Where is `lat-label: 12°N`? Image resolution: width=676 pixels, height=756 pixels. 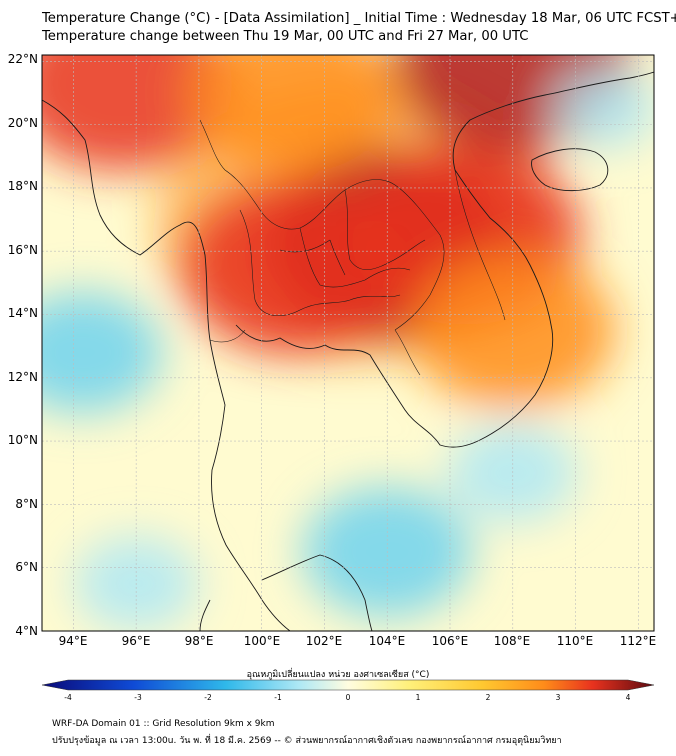
lat-label: 12°N is located at coordinates (23, 377).